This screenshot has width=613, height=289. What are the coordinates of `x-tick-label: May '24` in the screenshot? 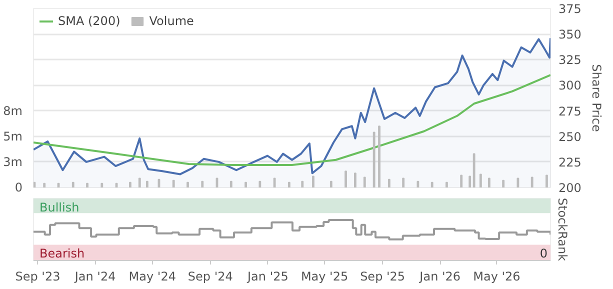 It's located at (152, 277).